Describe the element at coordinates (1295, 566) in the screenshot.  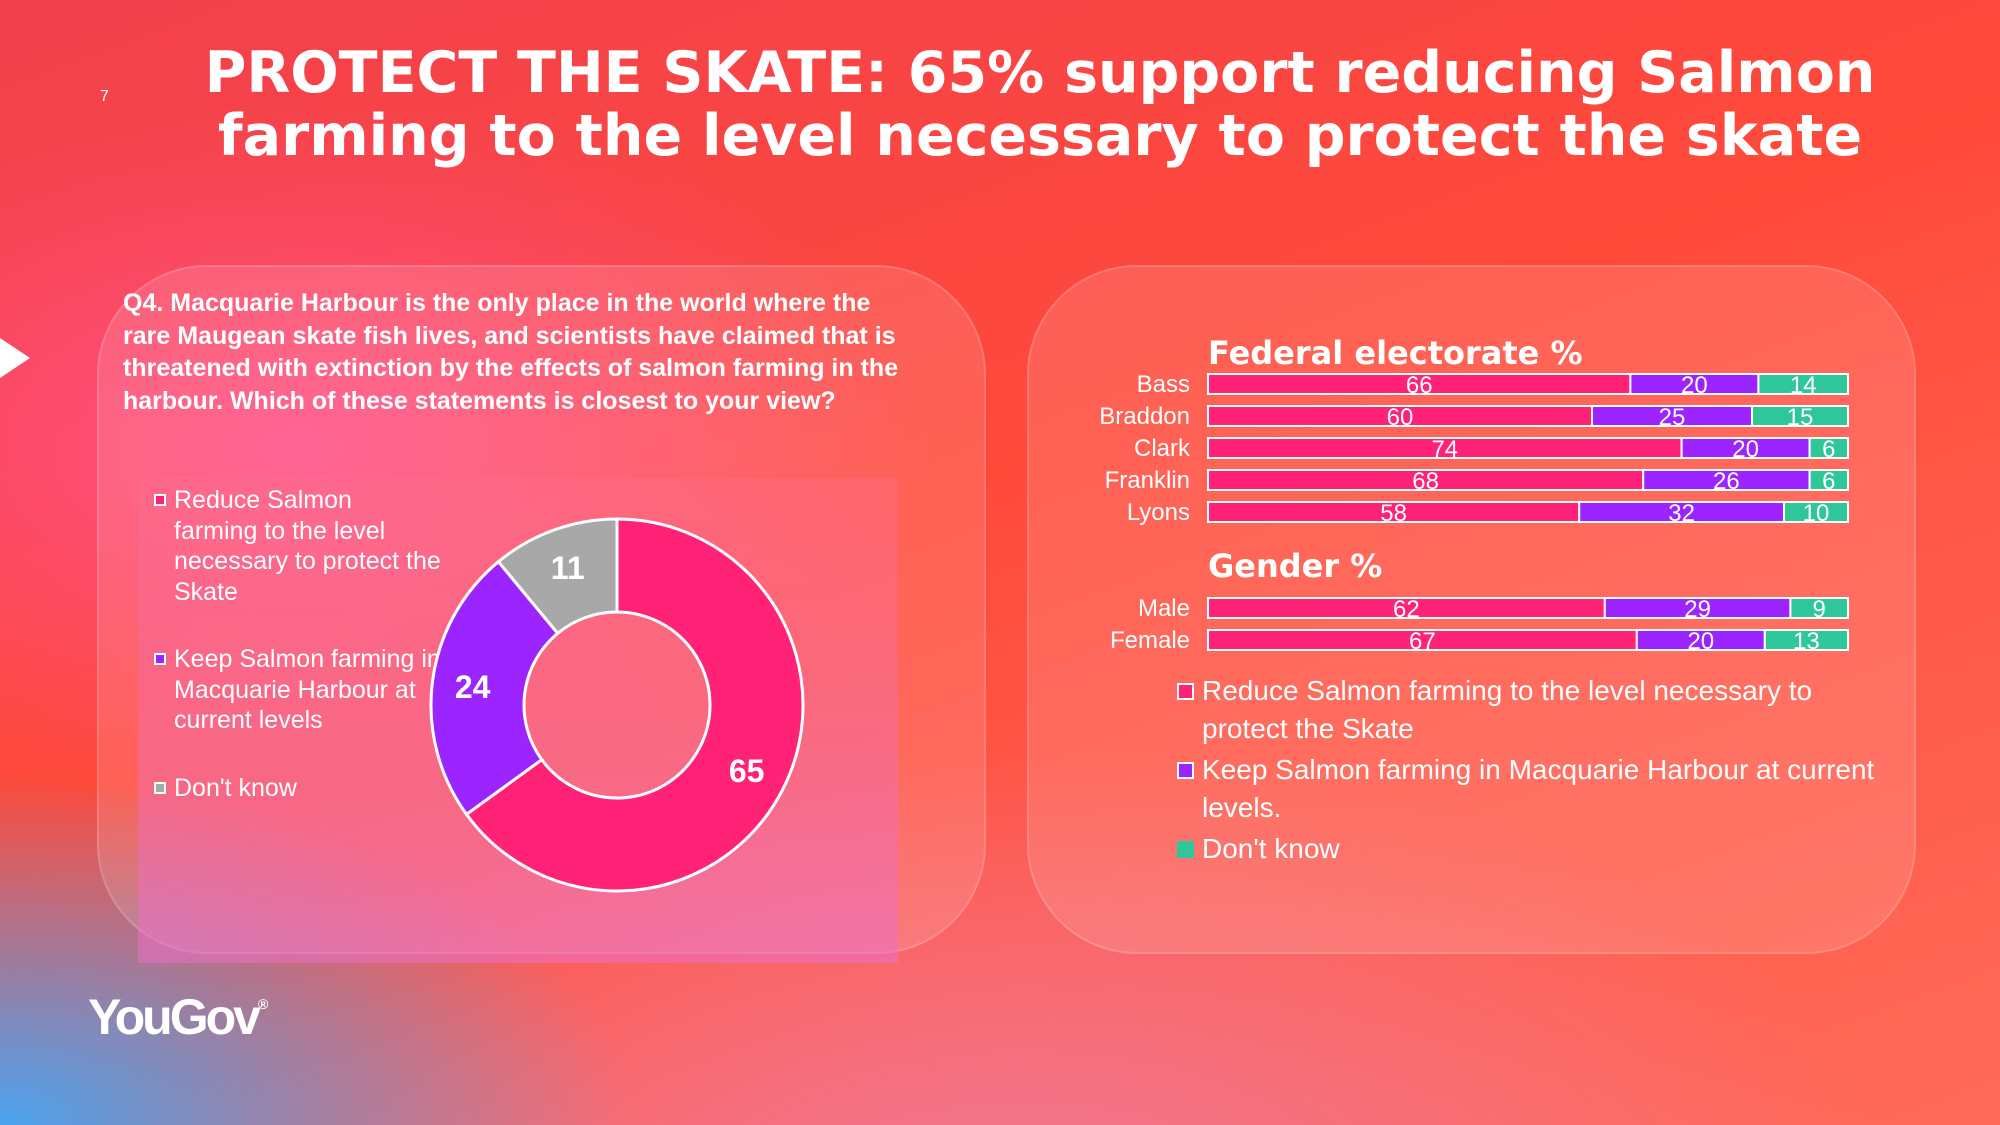
I see `gender-chart-title: Gender %` at that location.